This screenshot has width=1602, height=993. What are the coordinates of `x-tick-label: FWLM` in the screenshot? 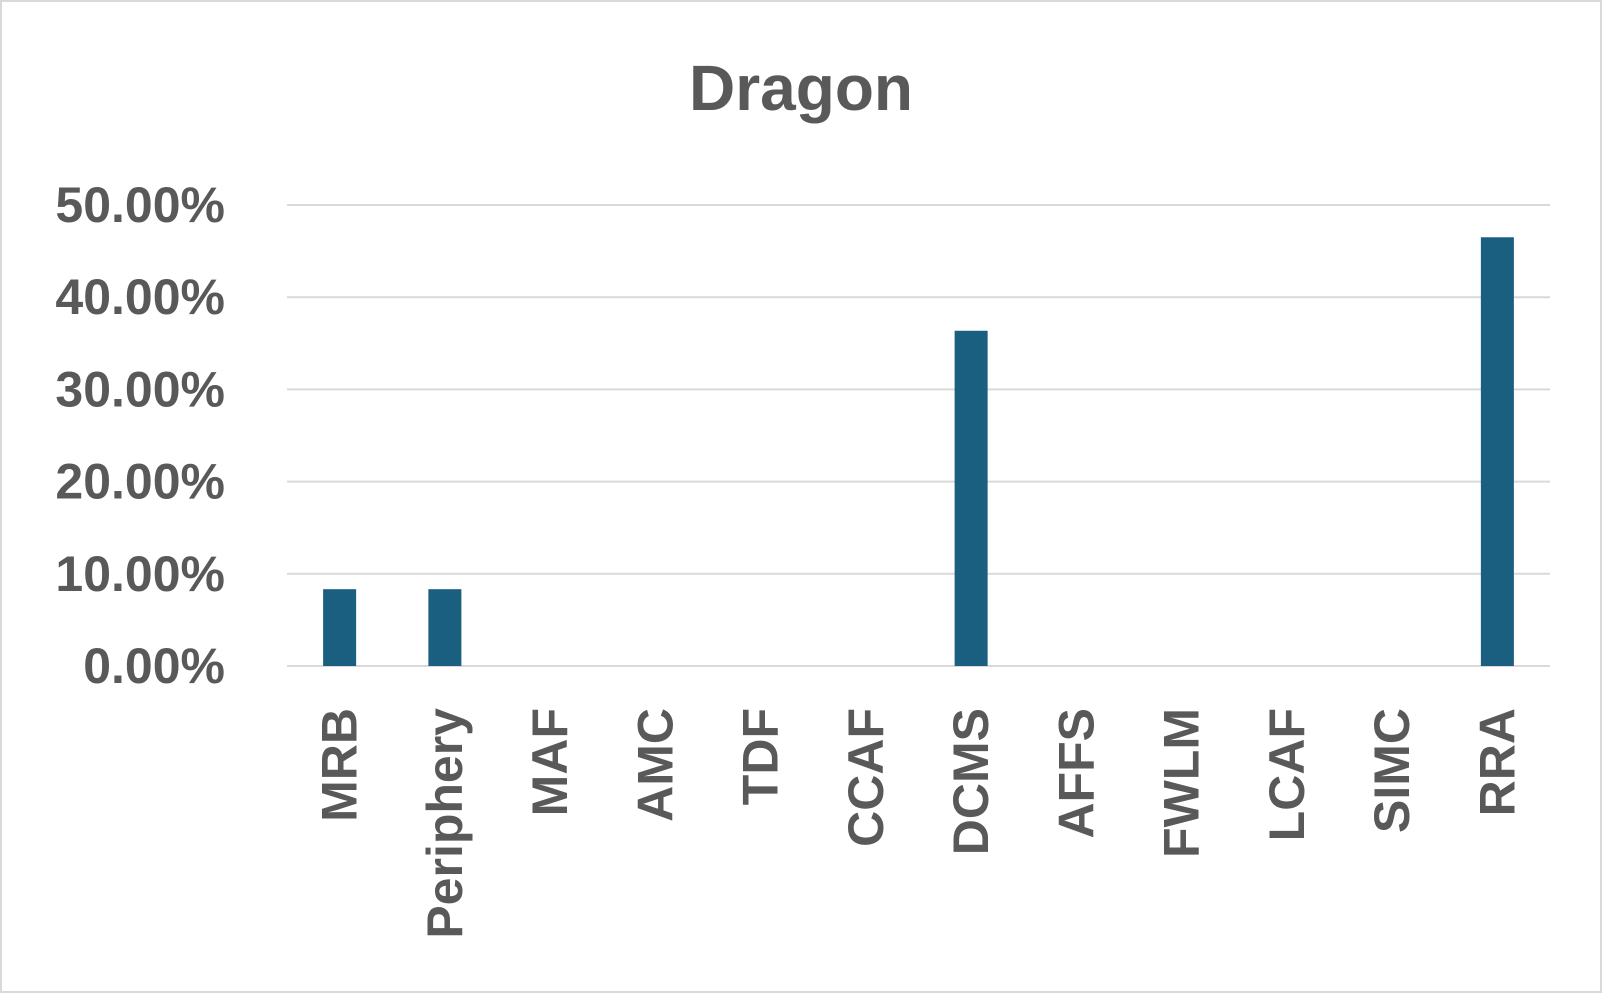 It's located at (1182, 783).